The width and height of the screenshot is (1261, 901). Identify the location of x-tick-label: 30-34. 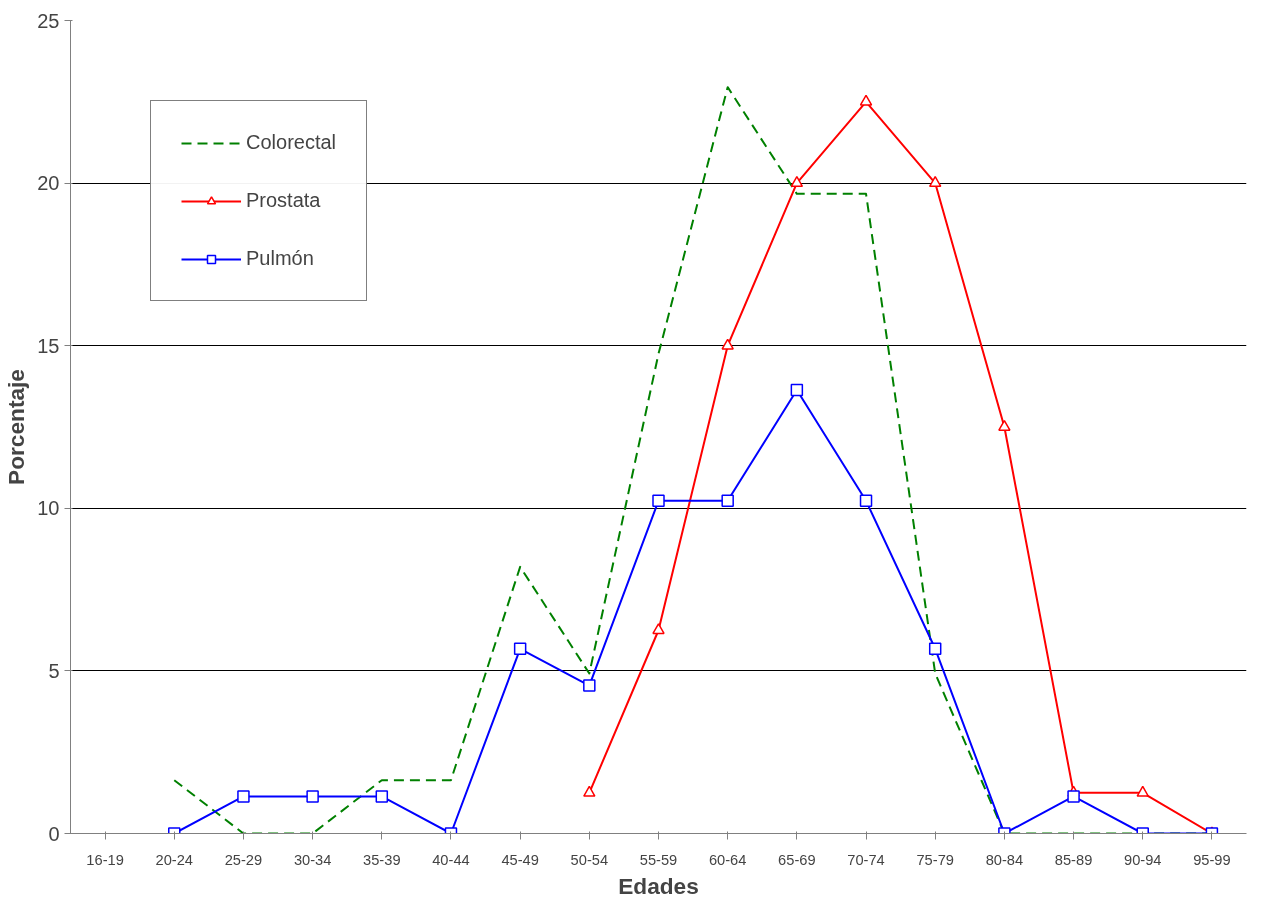
(312, 859).